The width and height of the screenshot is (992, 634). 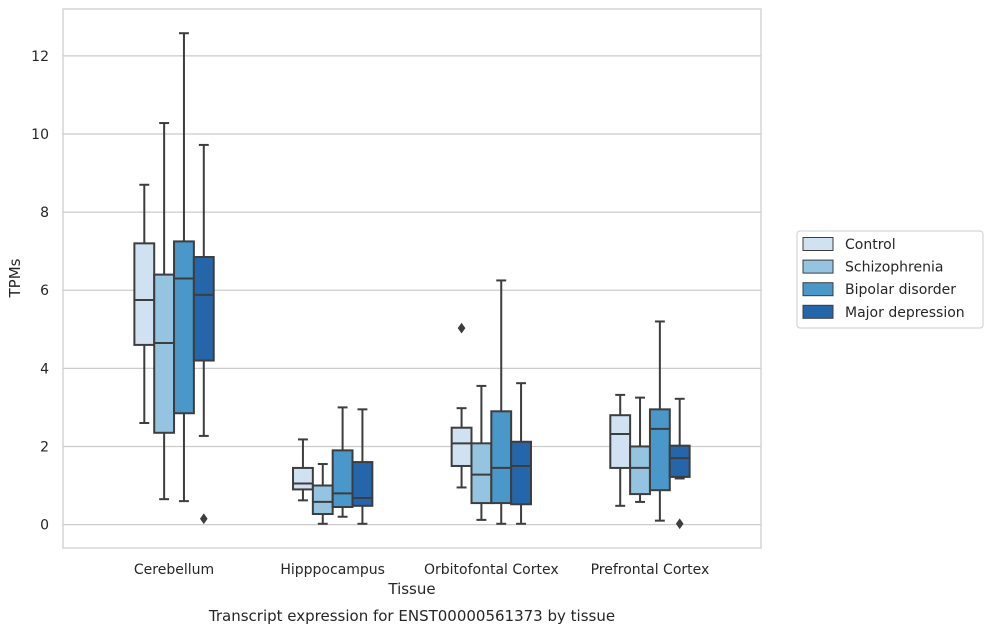 I want to click on y-axis-label: TPMs, so click(x=15, y=278).